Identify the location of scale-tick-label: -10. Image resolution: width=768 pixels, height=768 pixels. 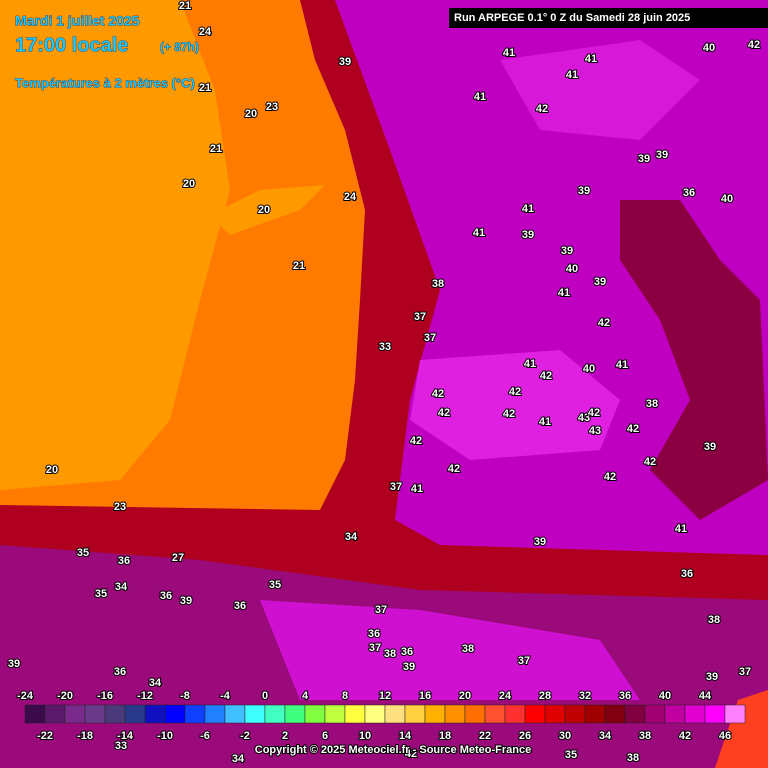
(165, 736).